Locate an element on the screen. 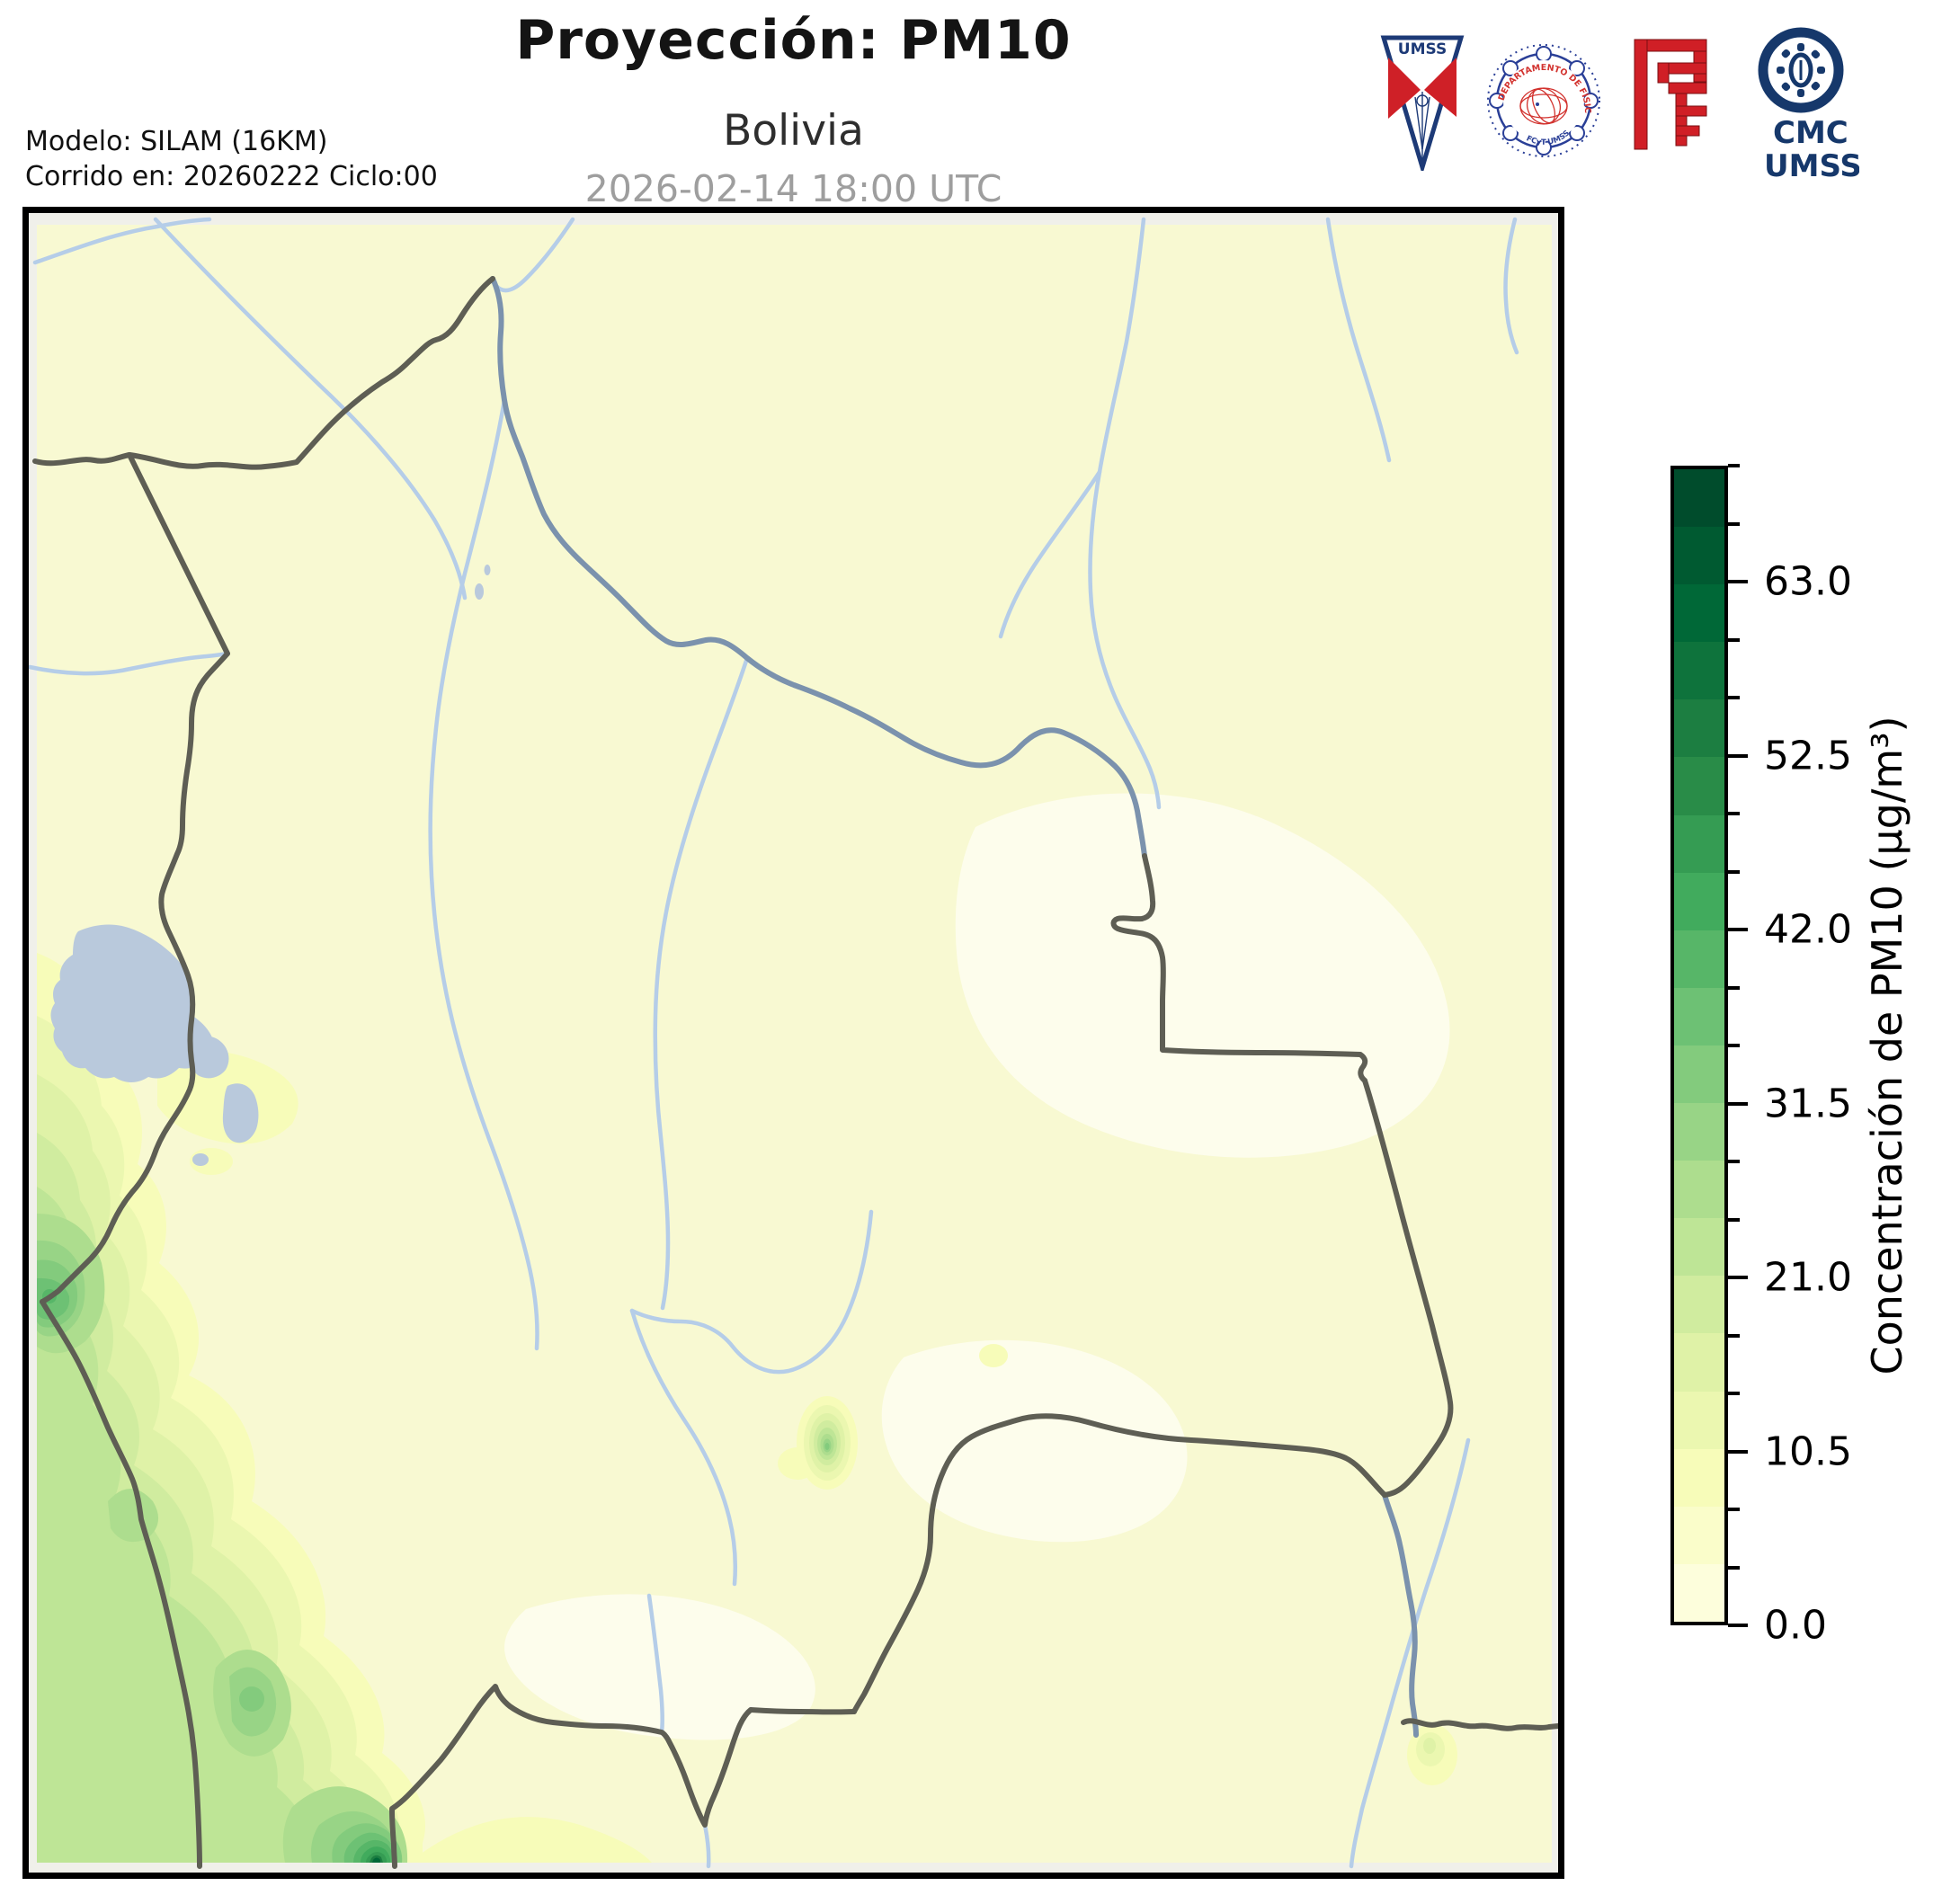 This screenshot has width=1942, height=1904. colorbar-segments is located at coordinates (1699, 1045).